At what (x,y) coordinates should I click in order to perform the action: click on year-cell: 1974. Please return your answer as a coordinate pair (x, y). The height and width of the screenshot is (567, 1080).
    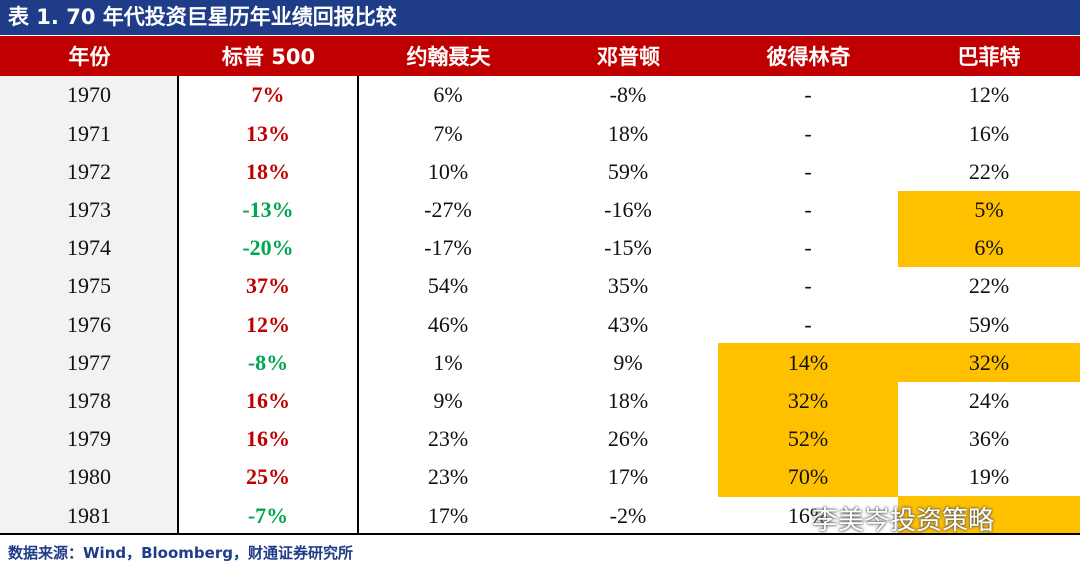
    Looking at the image, I should click on (89, 248).